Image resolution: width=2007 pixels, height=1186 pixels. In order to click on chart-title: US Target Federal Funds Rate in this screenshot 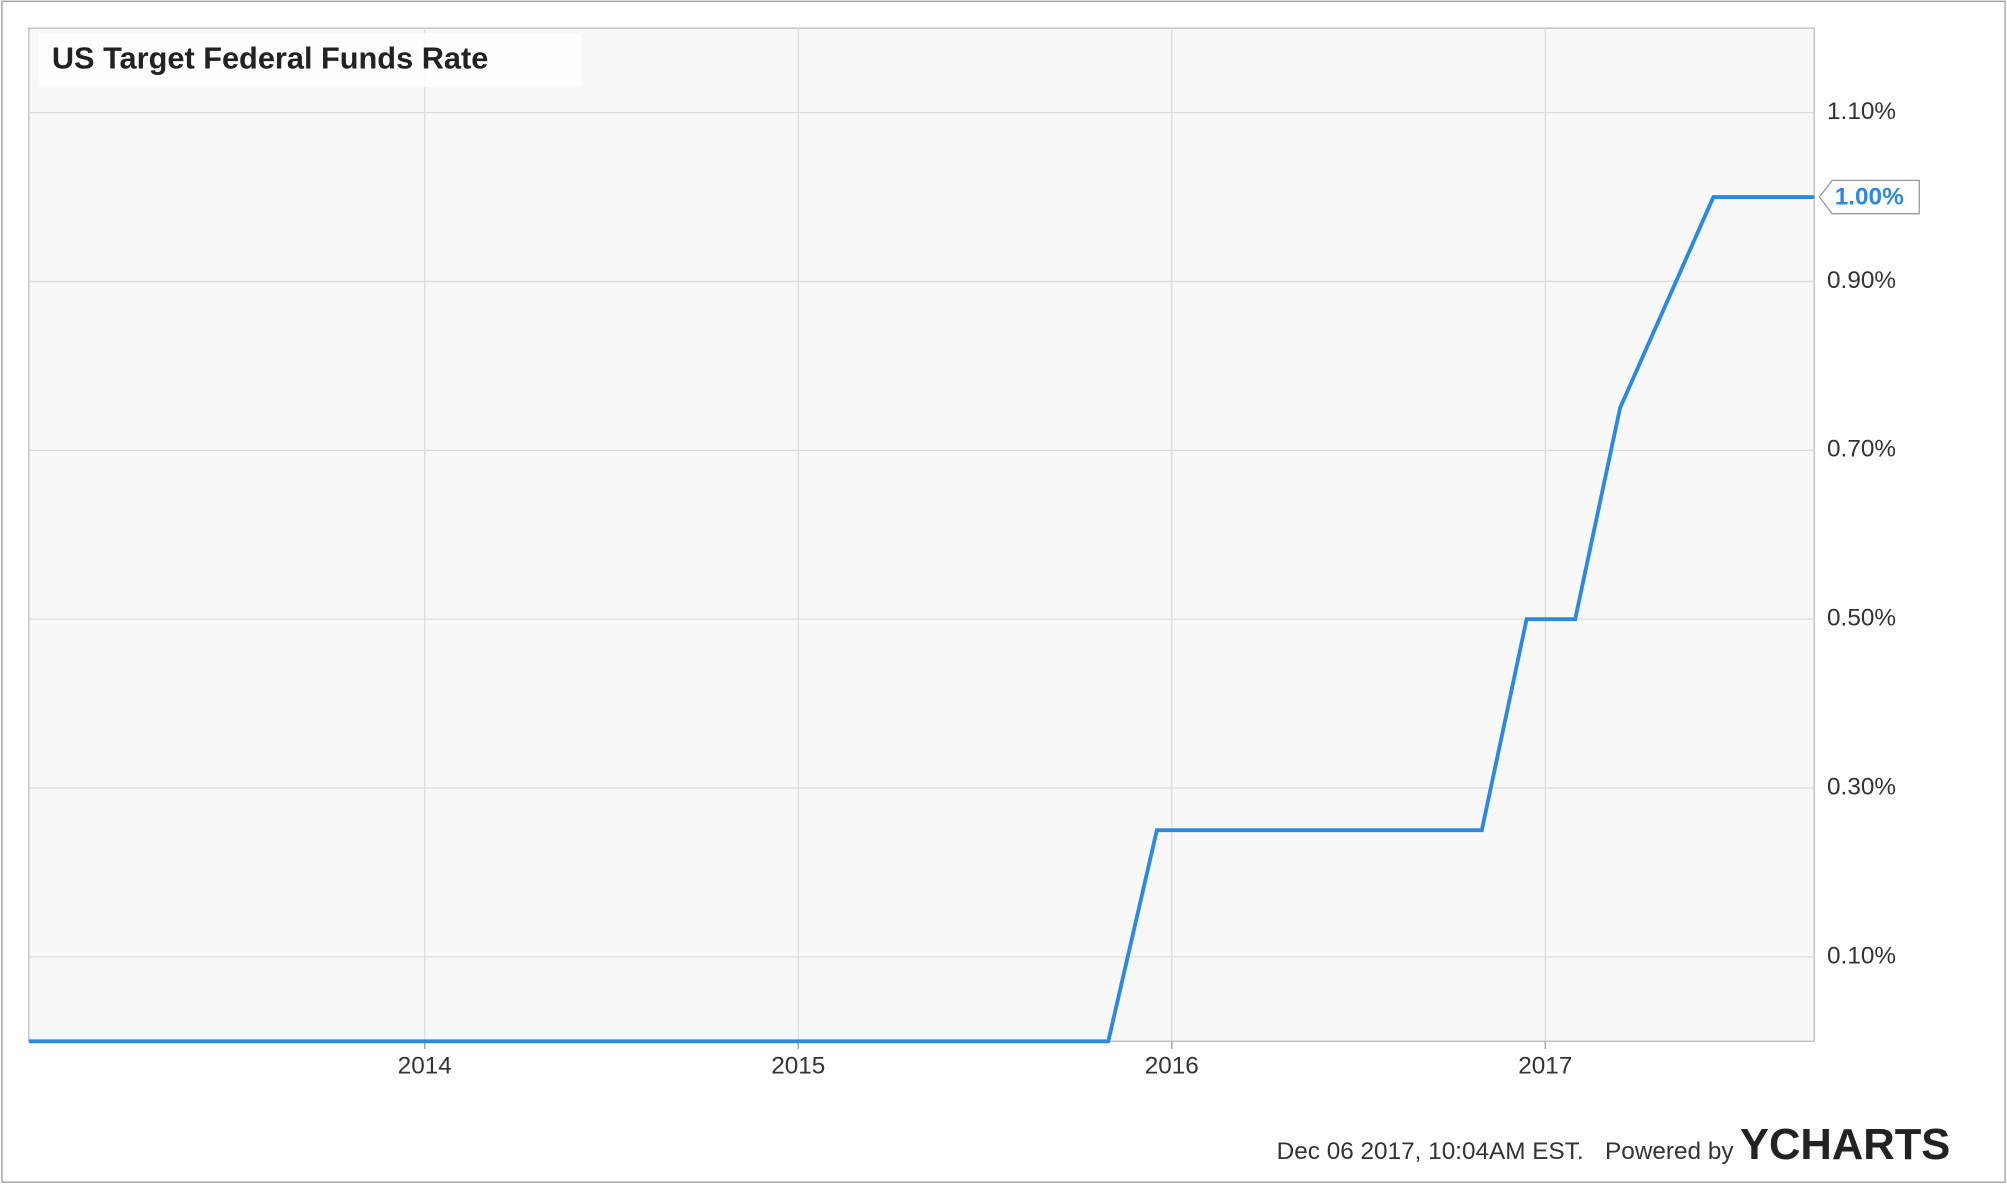, I will do `click(270, 57)`.